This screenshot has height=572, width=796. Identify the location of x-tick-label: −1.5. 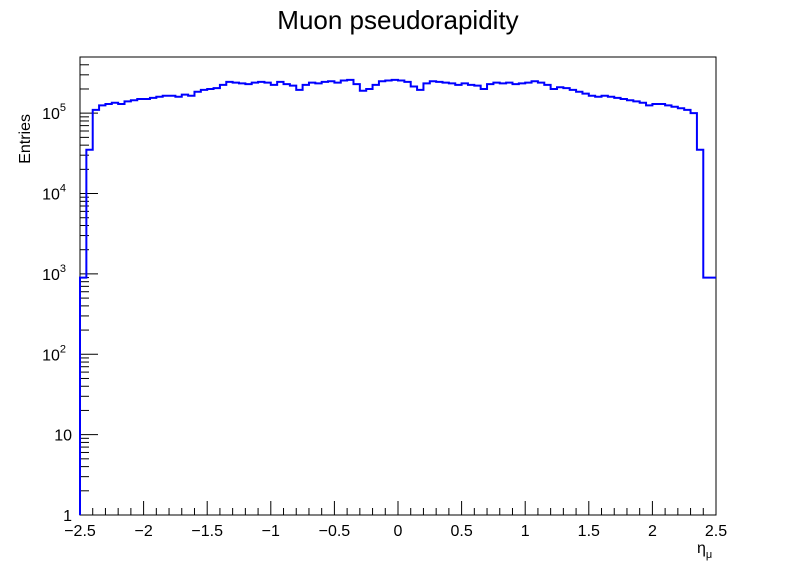
(207, 531).